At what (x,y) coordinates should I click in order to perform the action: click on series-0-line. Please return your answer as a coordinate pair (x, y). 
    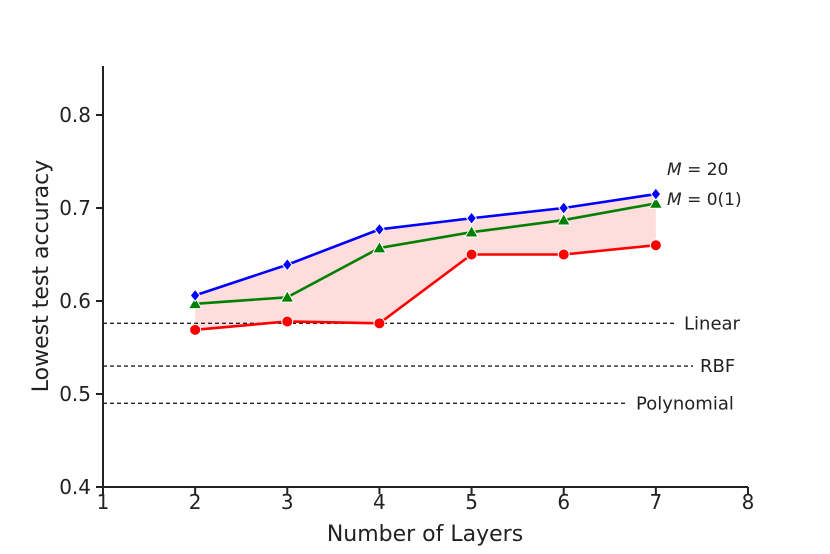
    Looking at the image, I should click on (425, 244).